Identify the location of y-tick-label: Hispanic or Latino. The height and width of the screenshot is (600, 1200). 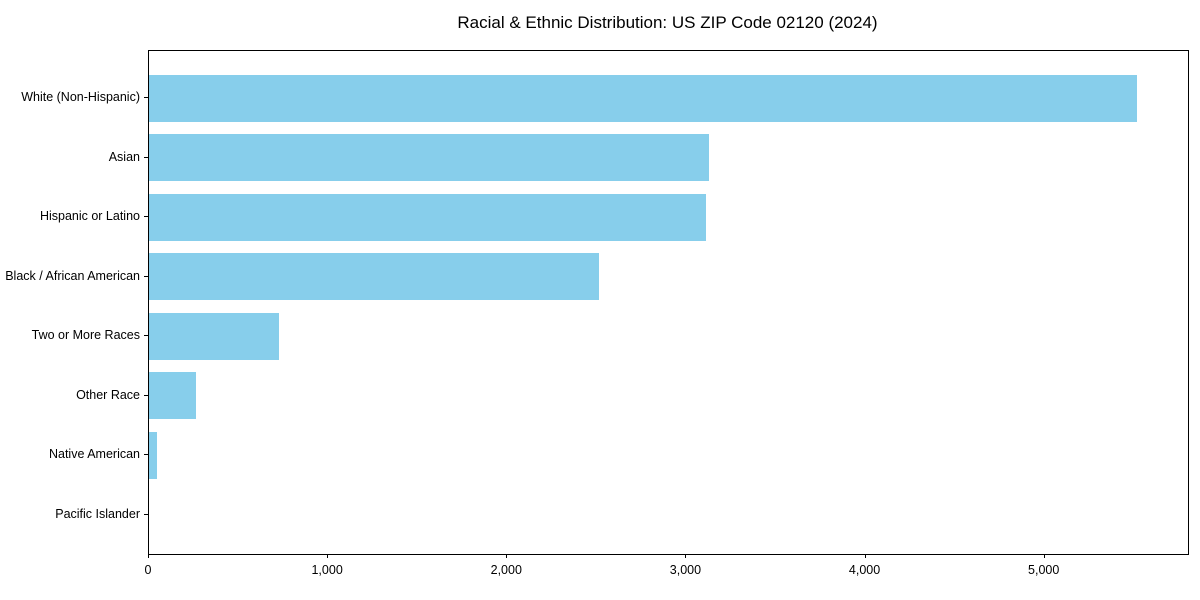
(89, 216).